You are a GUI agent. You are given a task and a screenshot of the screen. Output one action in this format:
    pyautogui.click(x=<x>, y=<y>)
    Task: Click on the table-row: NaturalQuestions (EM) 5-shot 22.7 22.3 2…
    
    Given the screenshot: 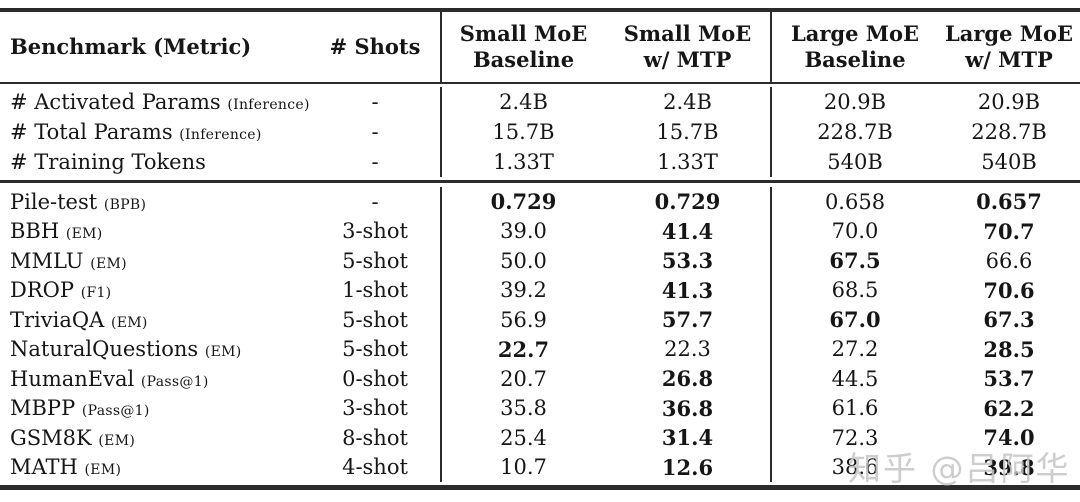 What is the action you would take?
    pyautogui.click(x=540, y=349)
    